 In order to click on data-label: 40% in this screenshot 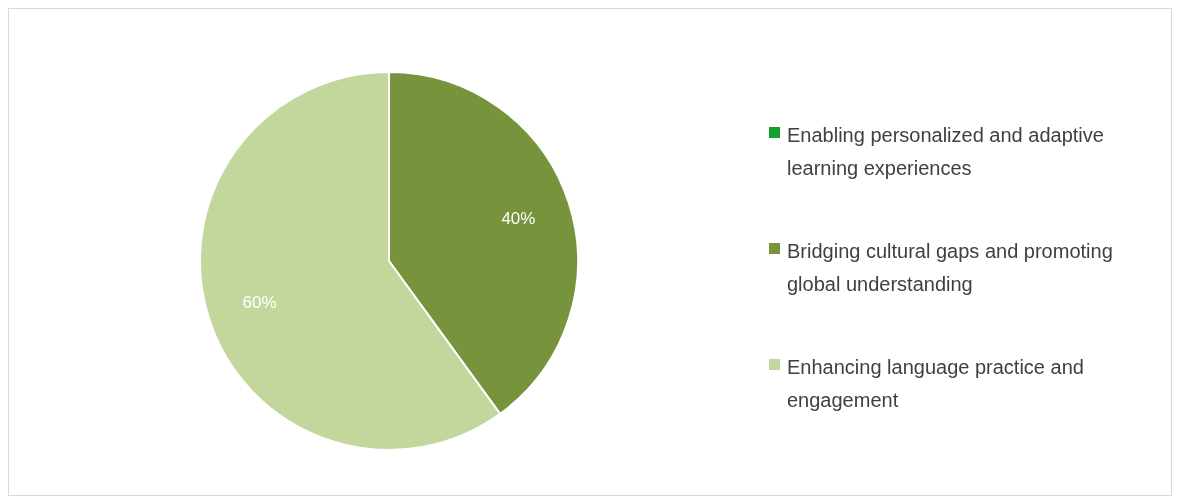, I will do `click(518, 218)`.